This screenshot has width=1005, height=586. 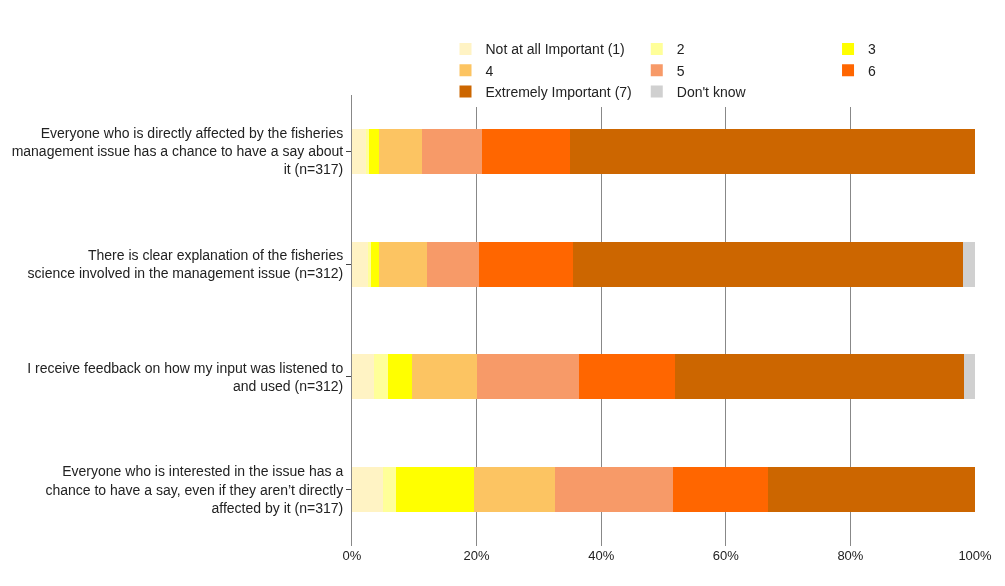 I want to click on legend-label: Don't know, so click(x=711, y=91).